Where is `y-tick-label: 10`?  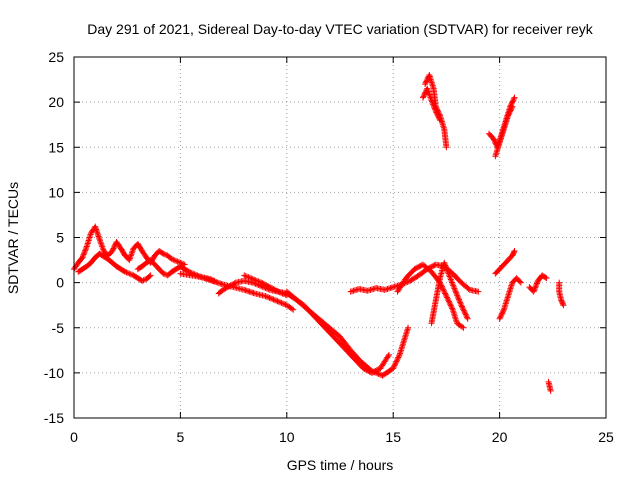 y-tick-label: 10 is located at coordinates (56, 192).